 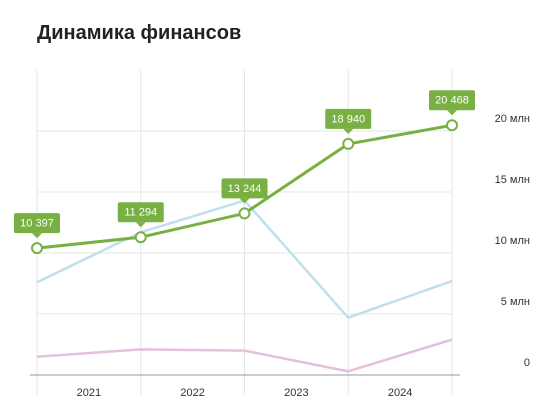 I want to click on y-tick-label: 0, so click(x=527, y=363).